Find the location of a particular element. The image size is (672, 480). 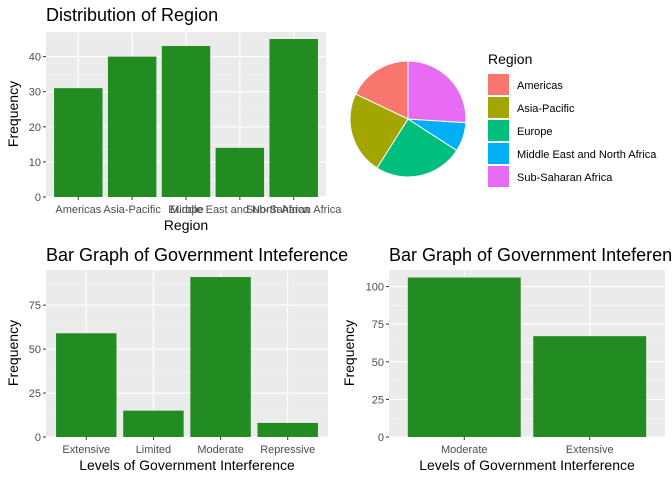

pie-slice-americas is located at coordinates (381, 90).